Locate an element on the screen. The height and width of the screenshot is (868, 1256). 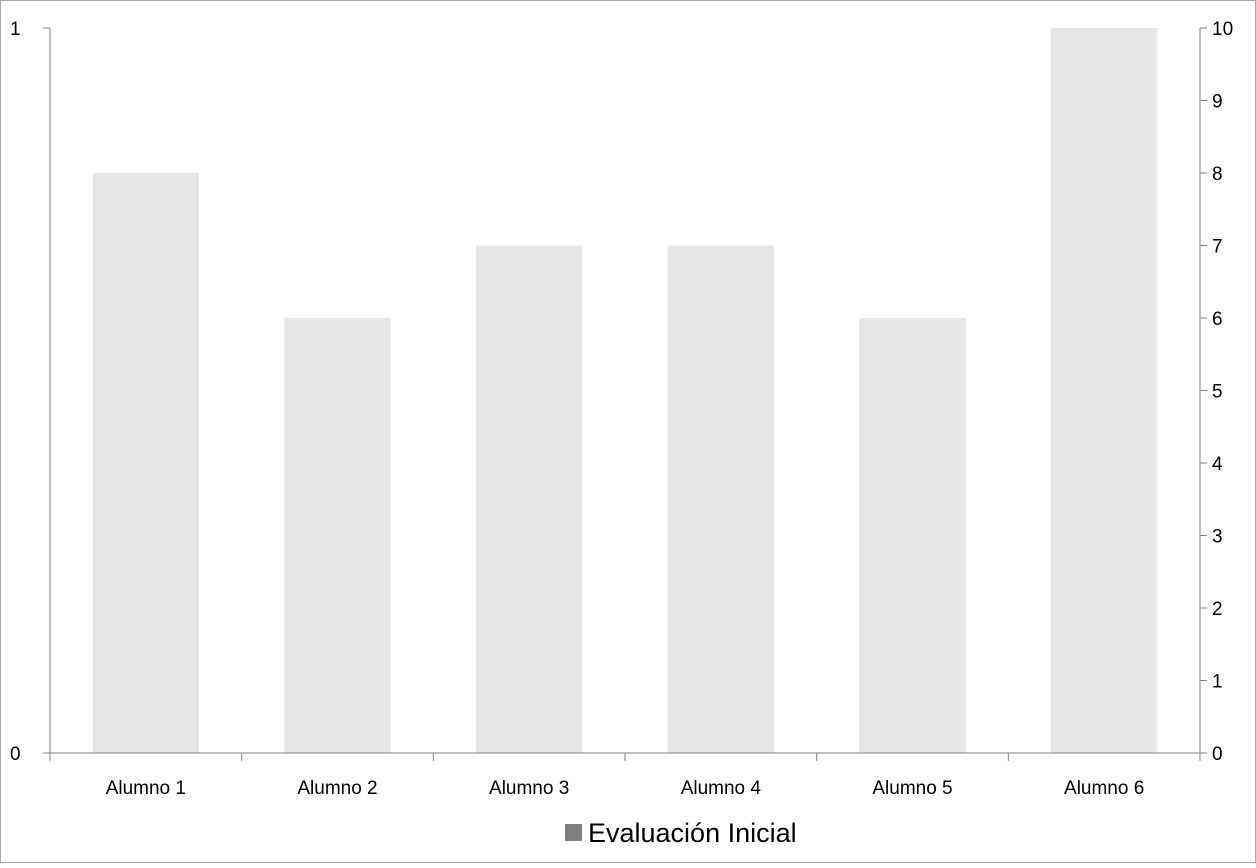
right-tick-label-5: 5 is located at coordinates (1217, 392).